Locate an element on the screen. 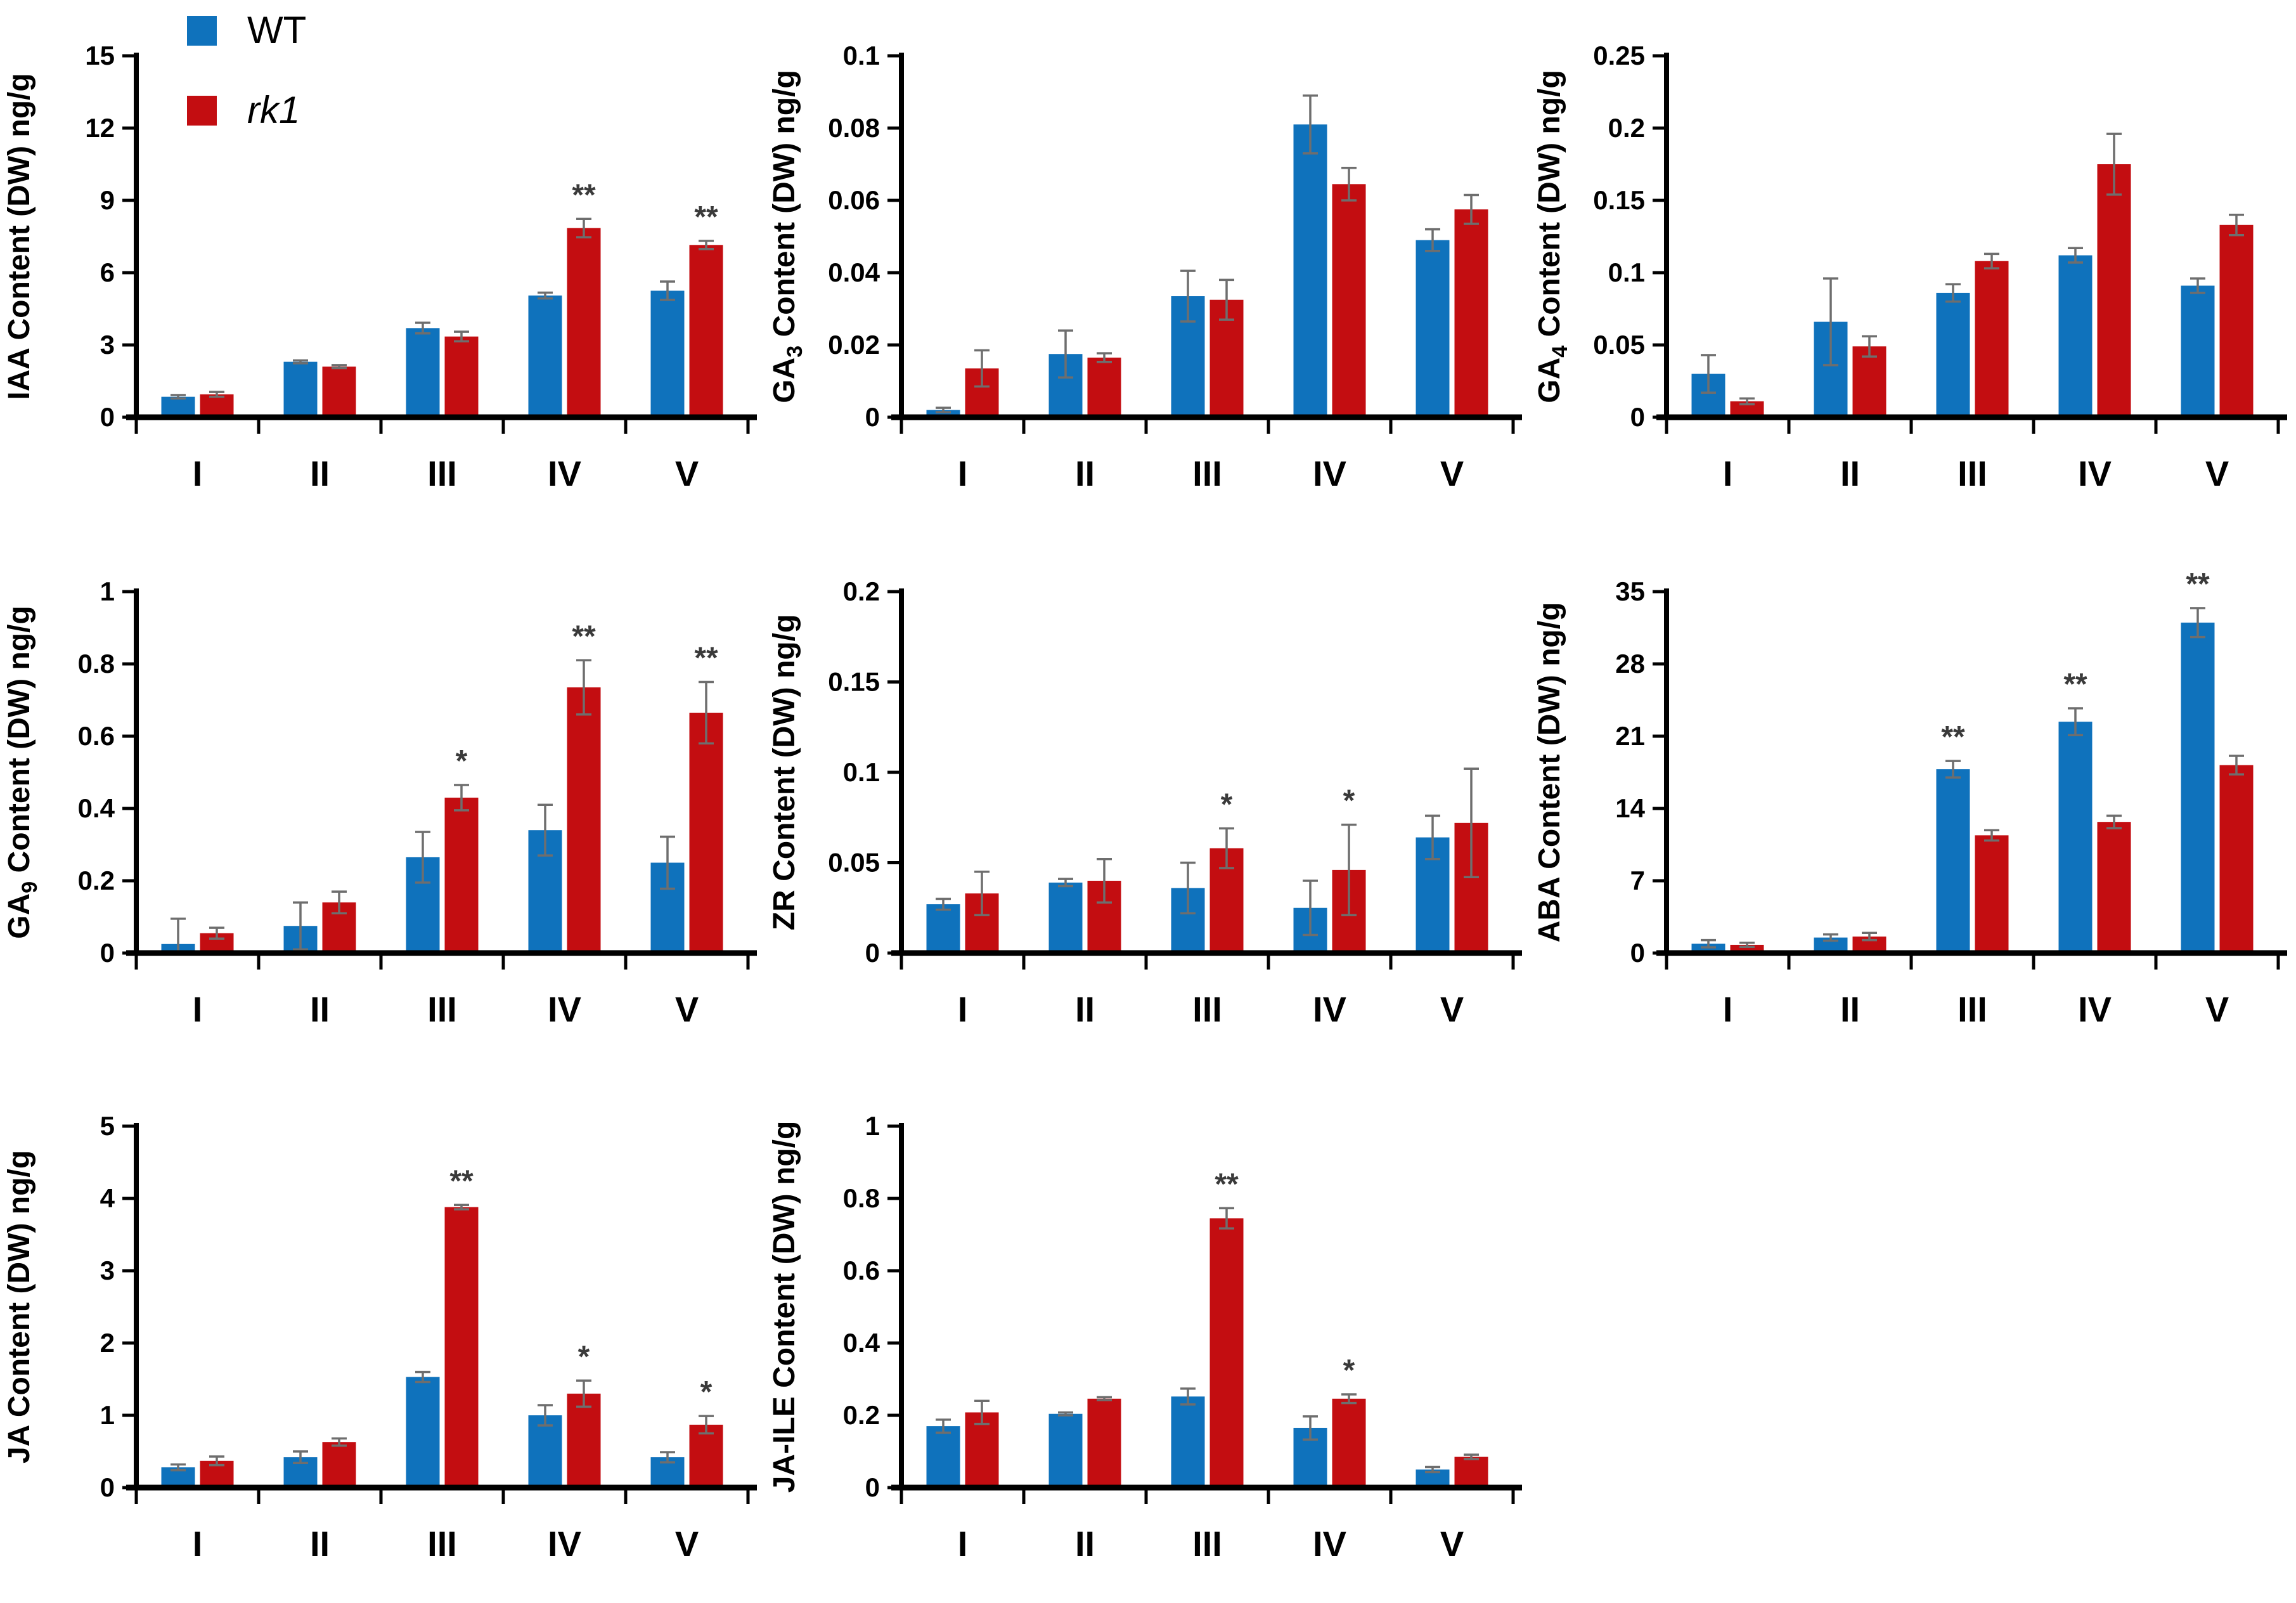 This screenshot has height=1603, width=2296. y-tick-label-ga9-3: 0.6 is located at coordinates (96, 736).